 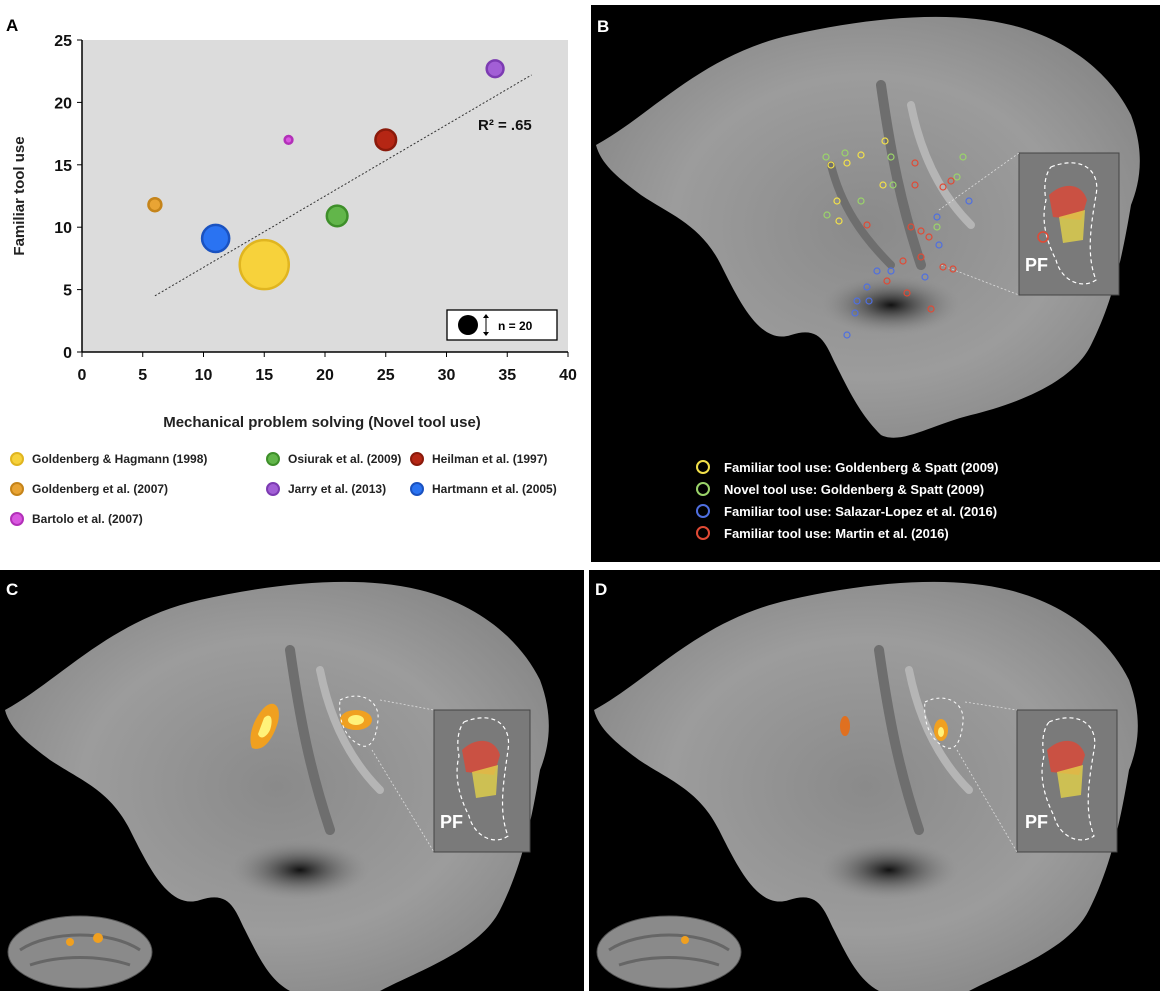 What do you see at coordinates (568, 375) in the screenshot?
I see `x-tick-label: 40` at bounding box center [568, 375].